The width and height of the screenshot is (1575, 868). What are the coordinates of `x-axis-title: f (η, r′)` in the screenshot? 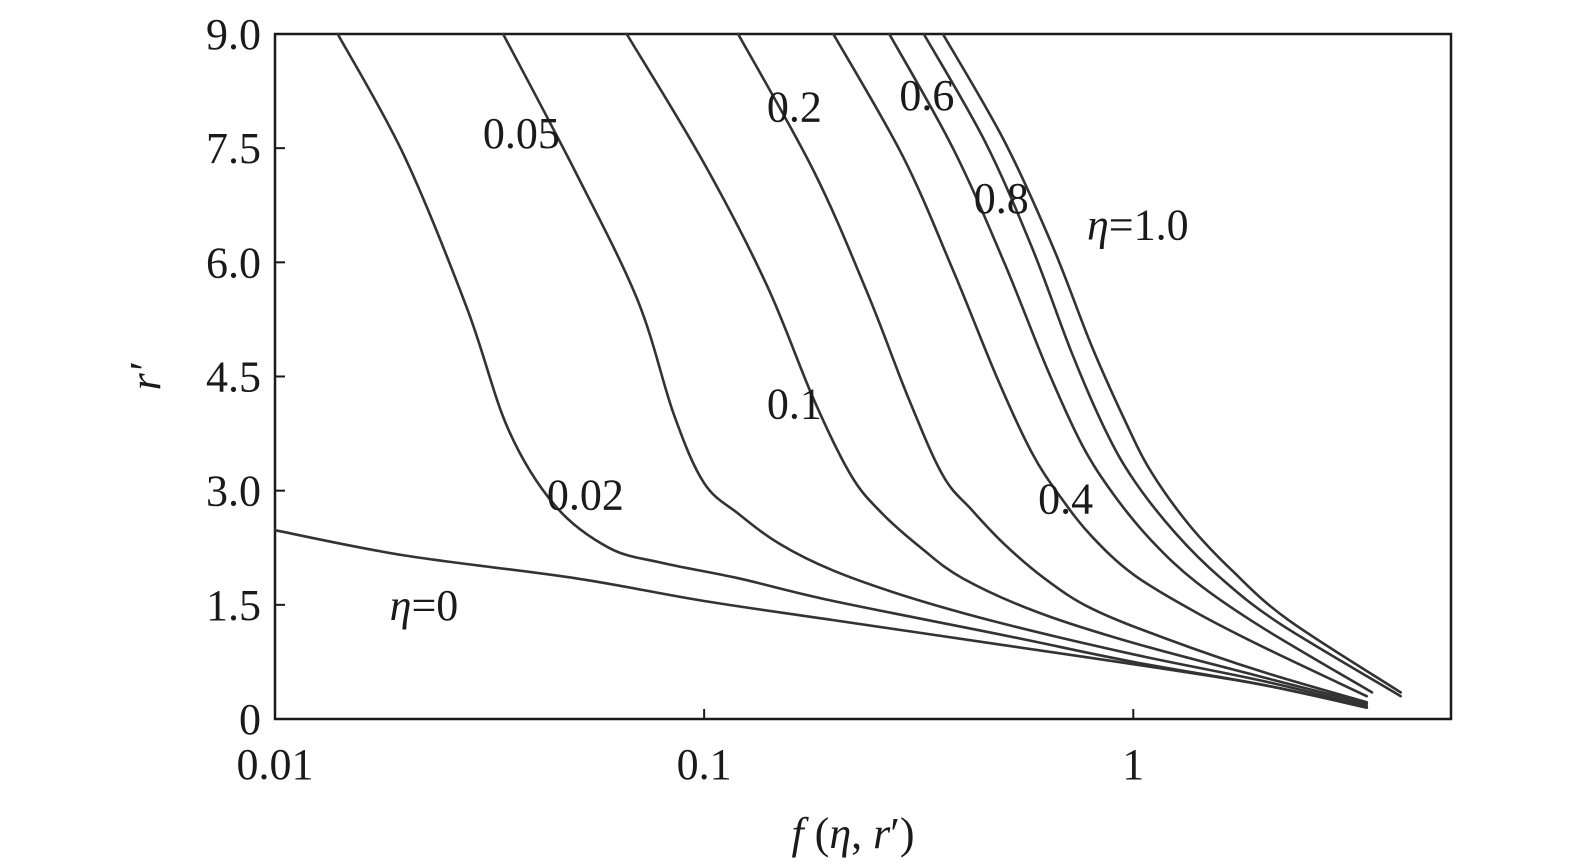 It's located at (852, 833).